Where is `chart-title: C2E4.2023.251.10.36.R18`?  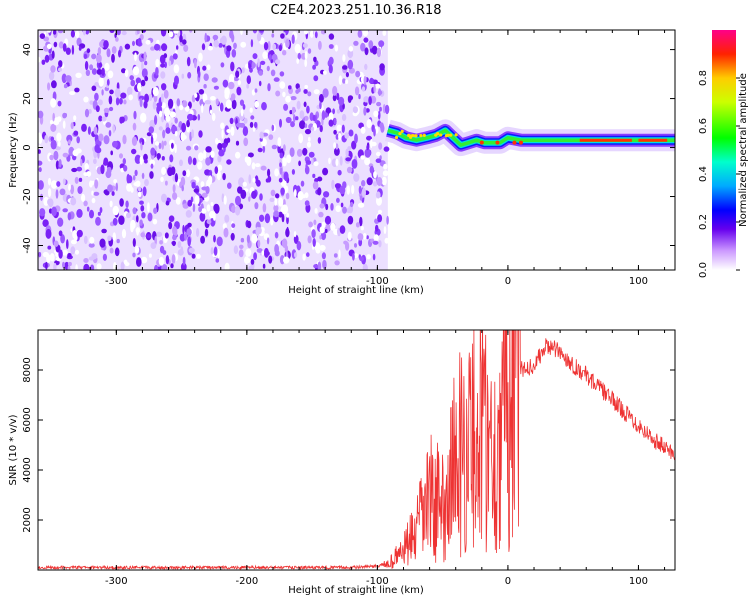
chart-title: C2E4.2023.251.10.36.R18 is located at coordinates (355, 10).